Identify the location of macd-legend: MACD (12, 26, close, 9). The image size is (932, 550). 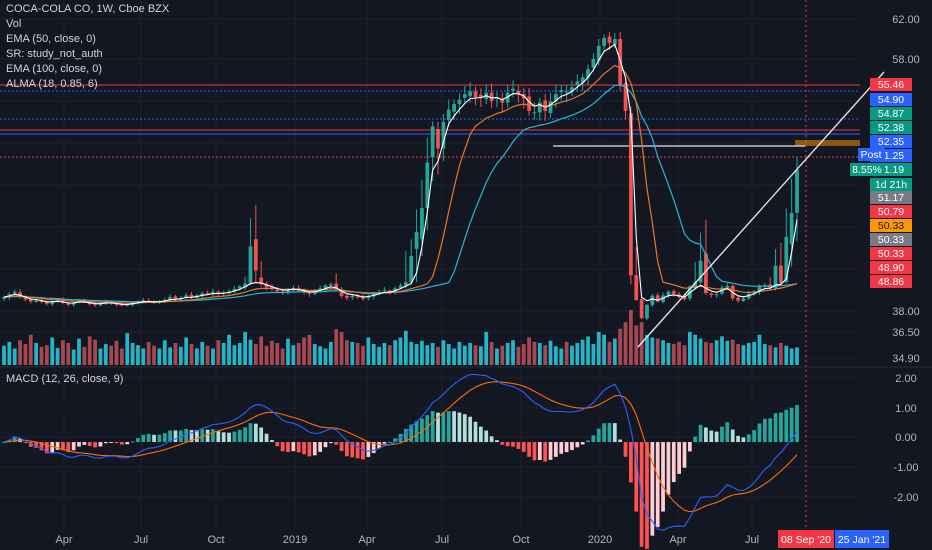
(64, 379).